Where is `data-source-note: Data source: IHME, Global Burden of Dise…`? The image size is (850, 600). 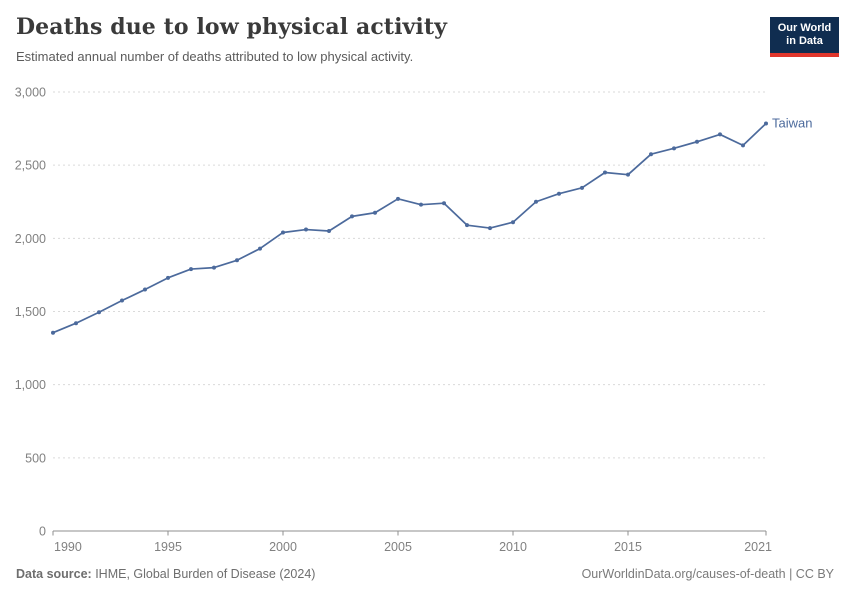 data-source-note: Data source: IHME, Global Burden of Dise… is located at coordinates (165, 574).